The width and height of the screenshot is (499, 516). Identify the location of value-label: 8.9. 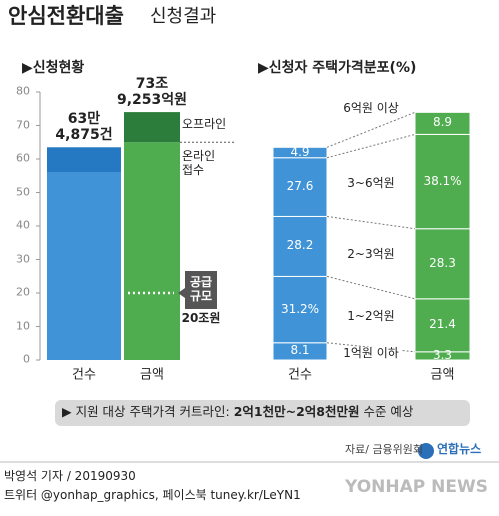
(442, 122).